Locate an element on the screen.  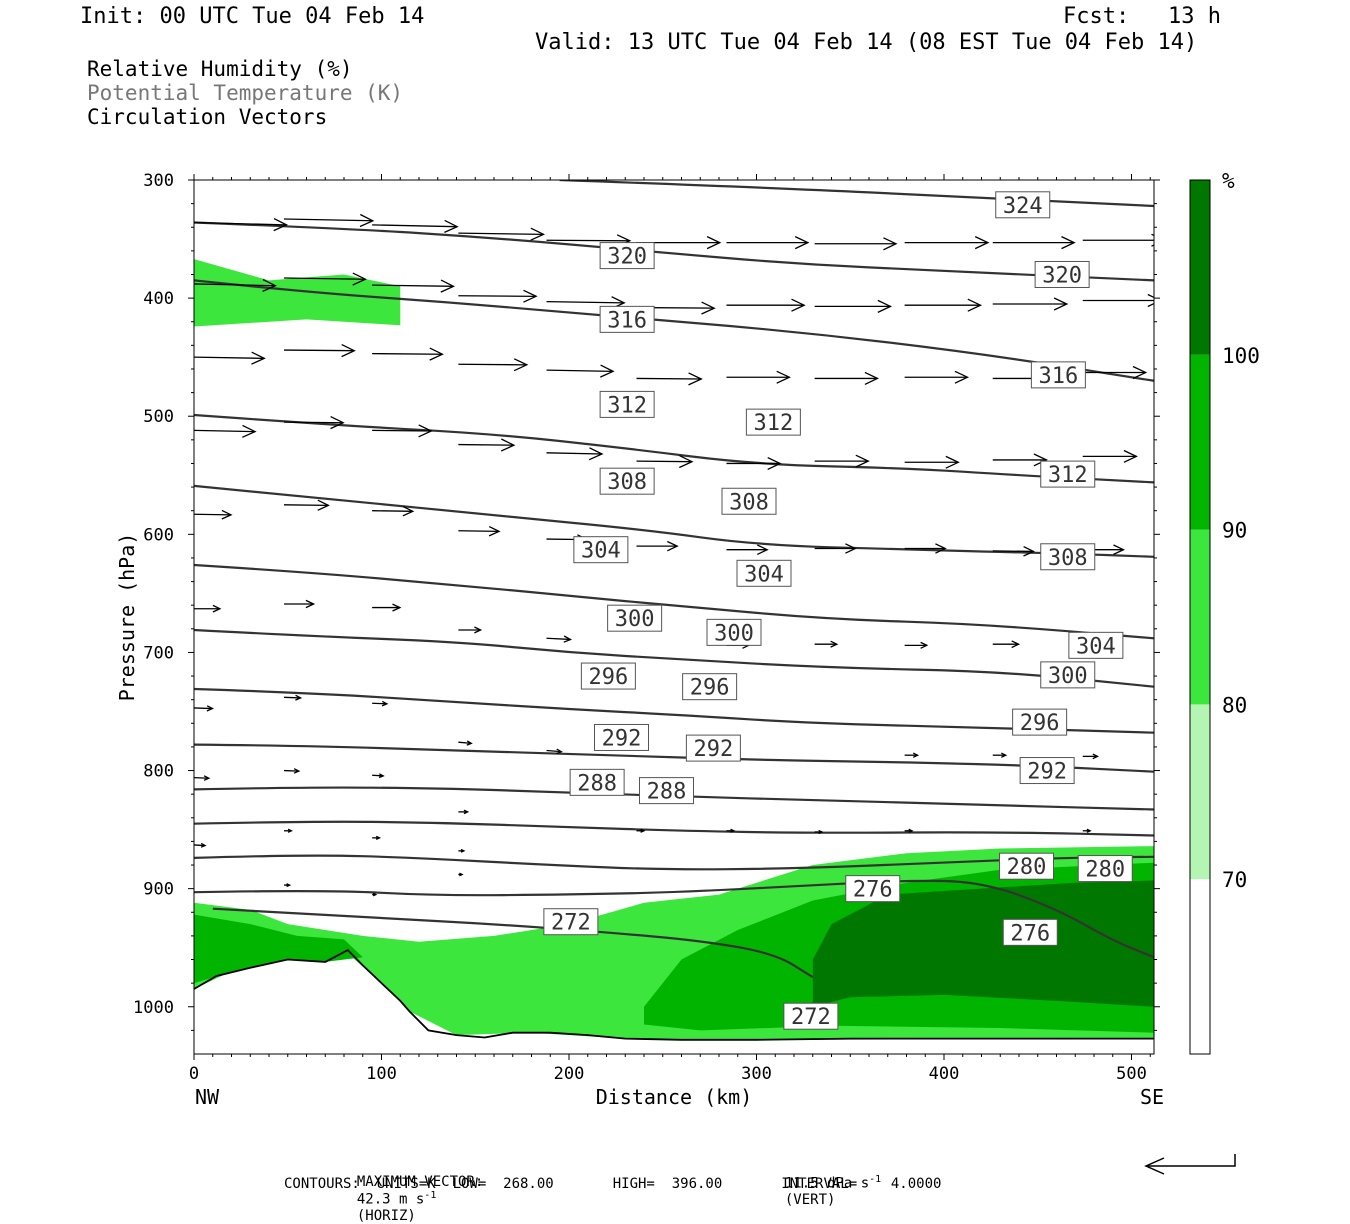
theta-label-292-20: 292 is located at coordinates (621, 737).